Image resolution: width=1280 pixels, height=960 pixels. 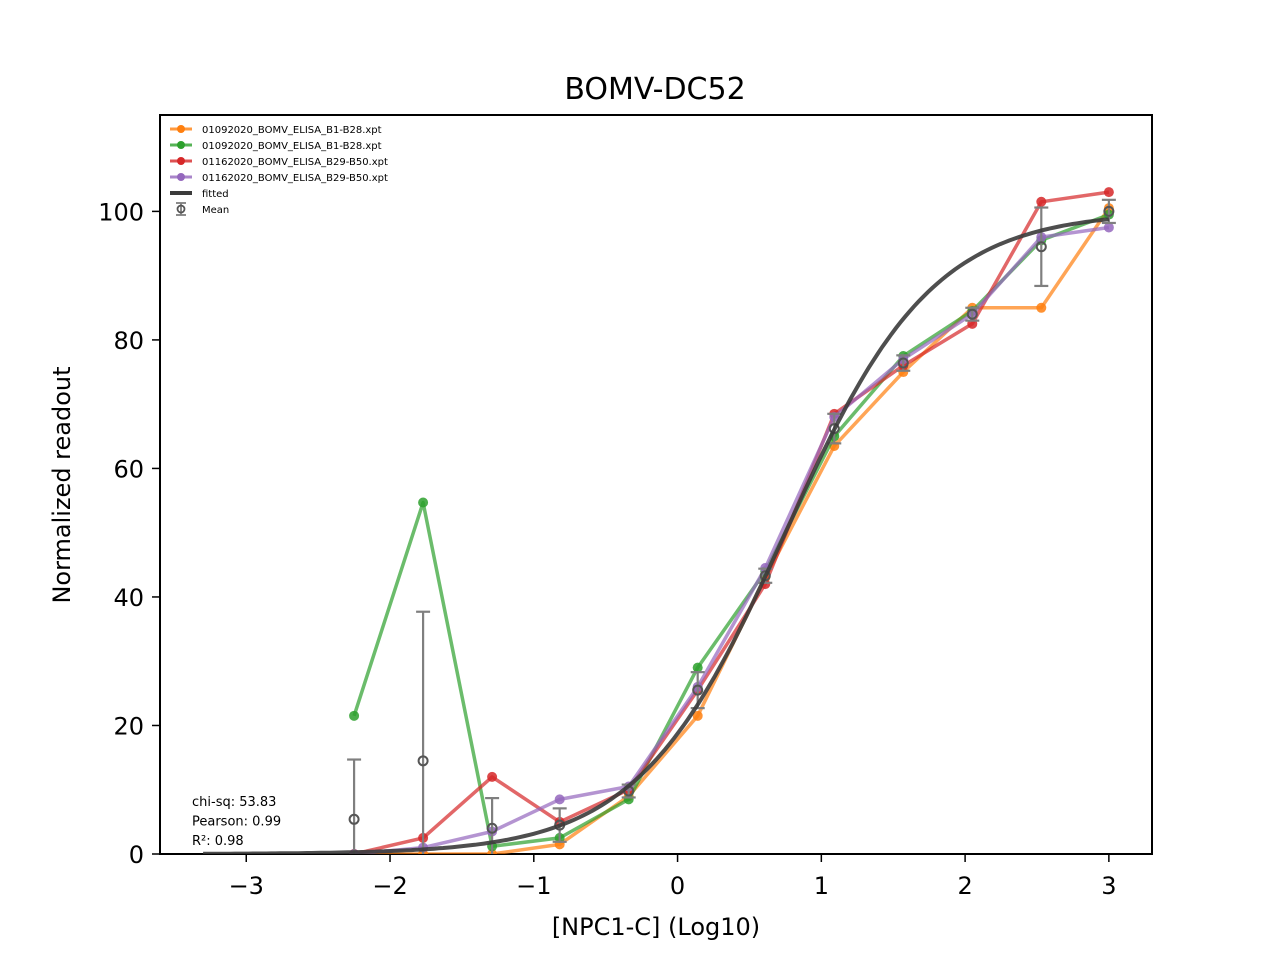 What do you see at coordinates (136, 855) in the screenshot?
I see `y-tick-label: 0` at bounding box center [136, 855].